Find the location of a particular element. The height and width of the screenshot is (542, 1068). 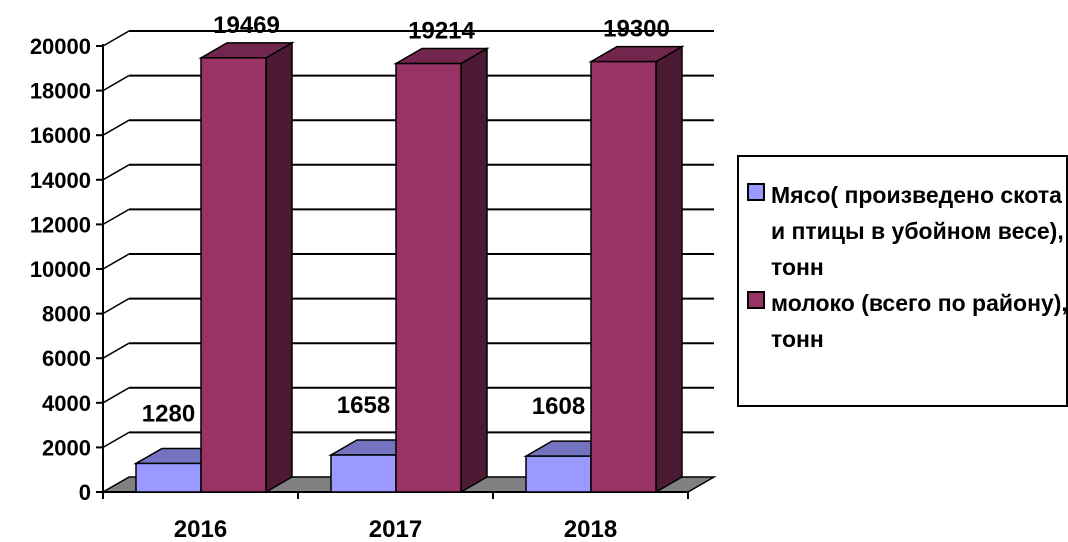

category-labels: 2016 2017 2018 is located at coordinates (395, 529).